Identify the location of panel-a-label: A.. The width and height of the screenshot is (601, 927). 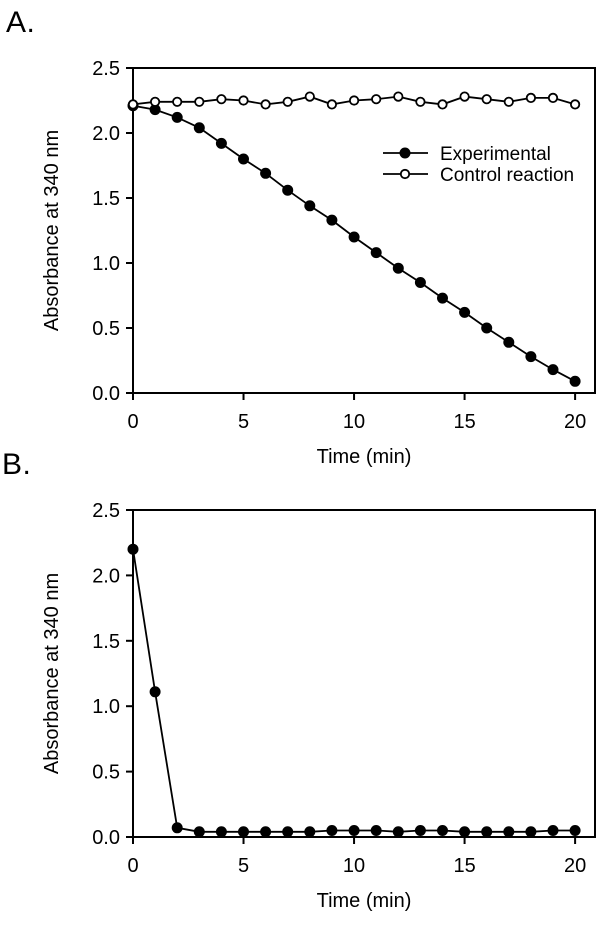
(21, 22).